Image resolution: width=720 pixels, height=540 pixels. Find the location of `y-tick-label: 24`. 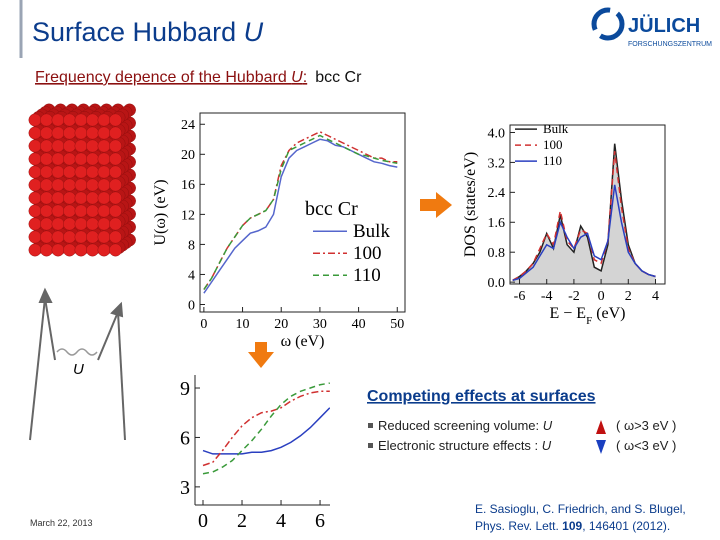

y-tick-label: 24 is located at coordinates (188, 125).